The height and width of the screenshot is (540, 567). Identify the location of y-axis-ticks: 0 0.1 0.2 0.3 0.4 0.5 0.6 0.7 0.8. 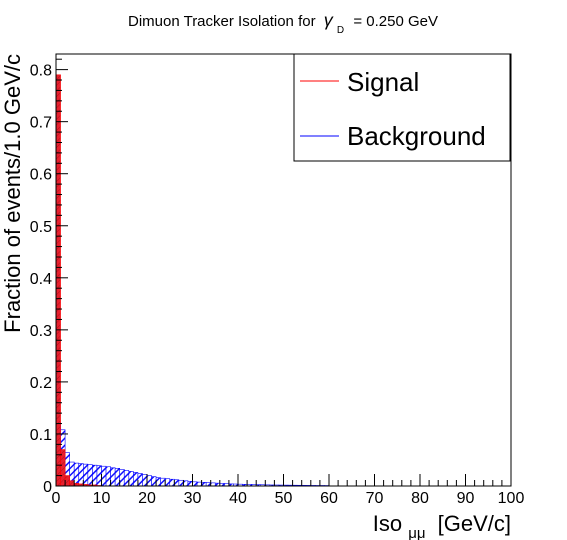
(49, 277).